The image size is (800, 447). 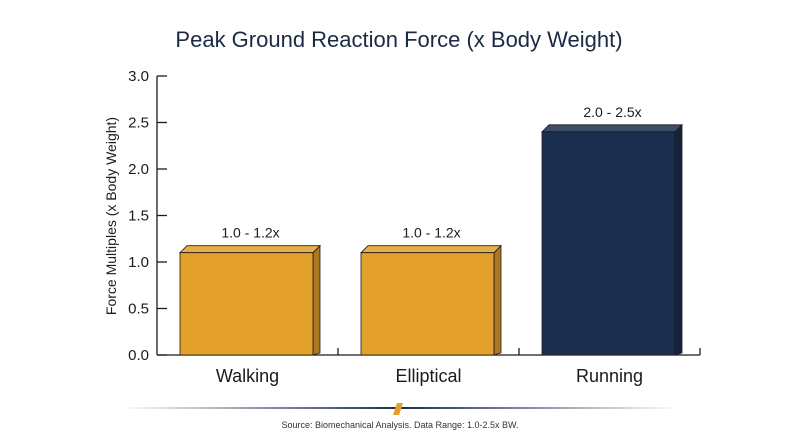 What do you see at coordinates (138, 216) in the screenshot?
I see `y-tick-label: 1.5` at bounding box center [138, 216].